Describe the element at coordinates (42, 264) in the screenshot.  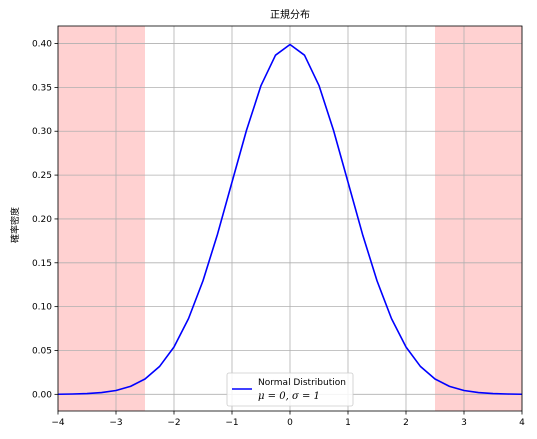
I see `y-tick-label-3: 0.15` at that location.